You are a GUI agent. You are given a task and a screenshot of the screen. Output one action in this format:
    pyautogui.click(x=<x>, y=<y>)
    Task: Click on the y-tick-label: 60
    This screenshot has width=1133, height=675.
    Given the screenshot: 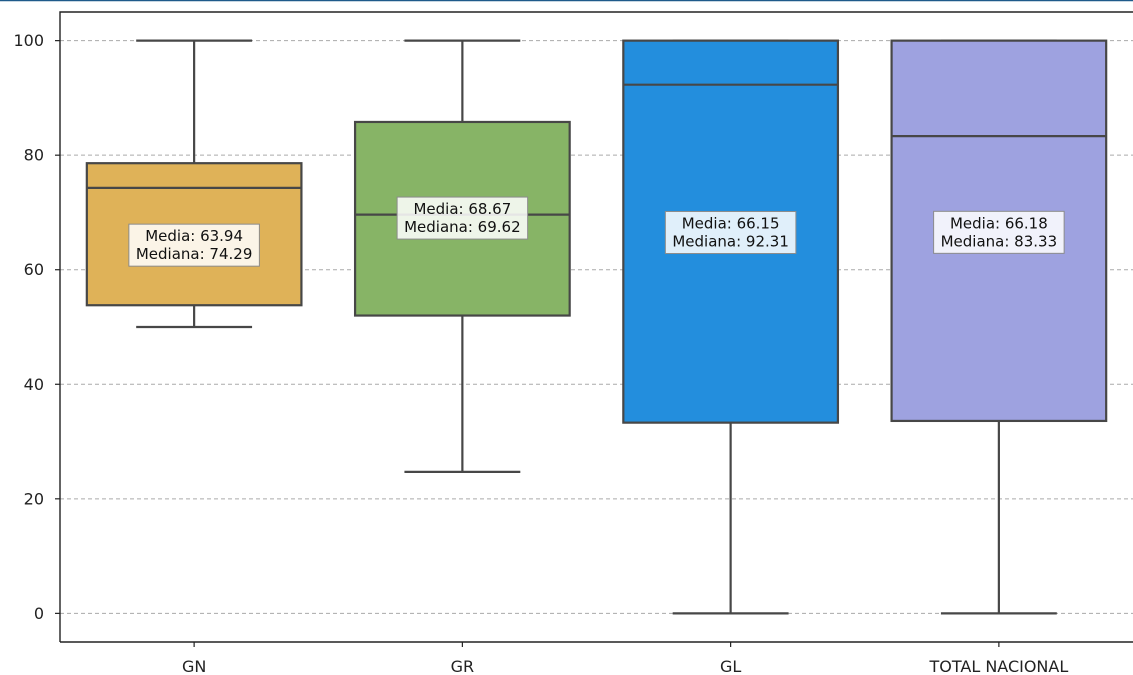 What is the action you would take?
    pyautogui.click(x=34, y=269)
    